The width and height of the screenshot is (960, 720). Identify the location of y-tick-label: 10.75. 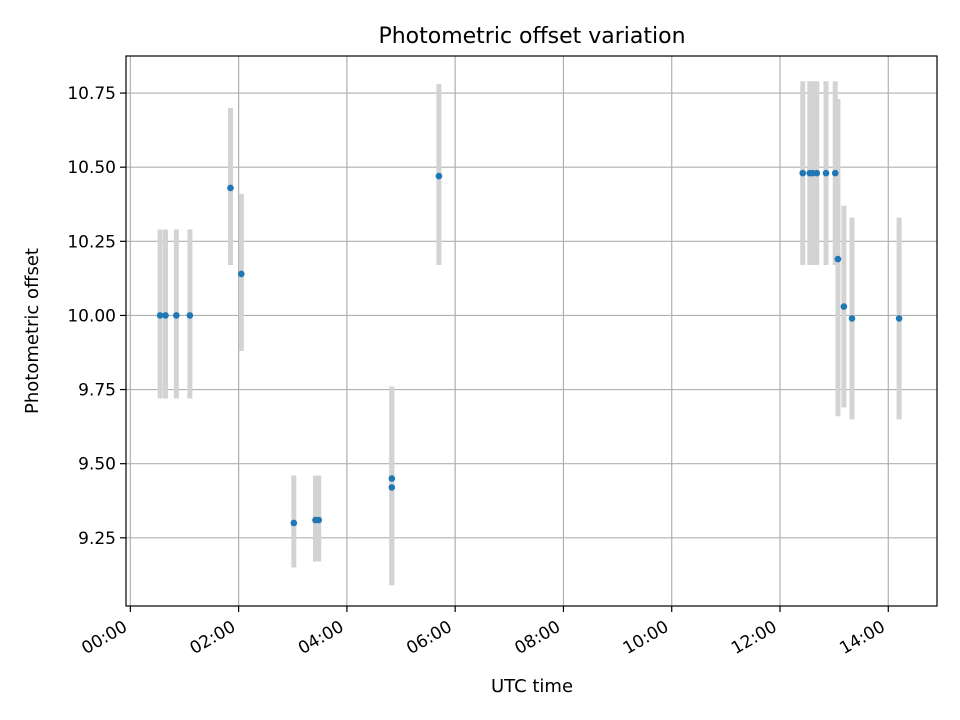
(91, 94).